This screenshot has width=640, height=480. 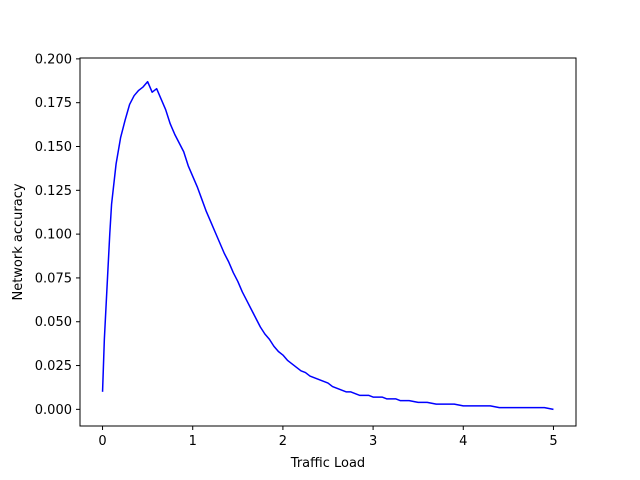 What do you see at coordinates (102, 441) in the screenshot?
I see `x-tick-label: 0` at bounding box center [102, 441].